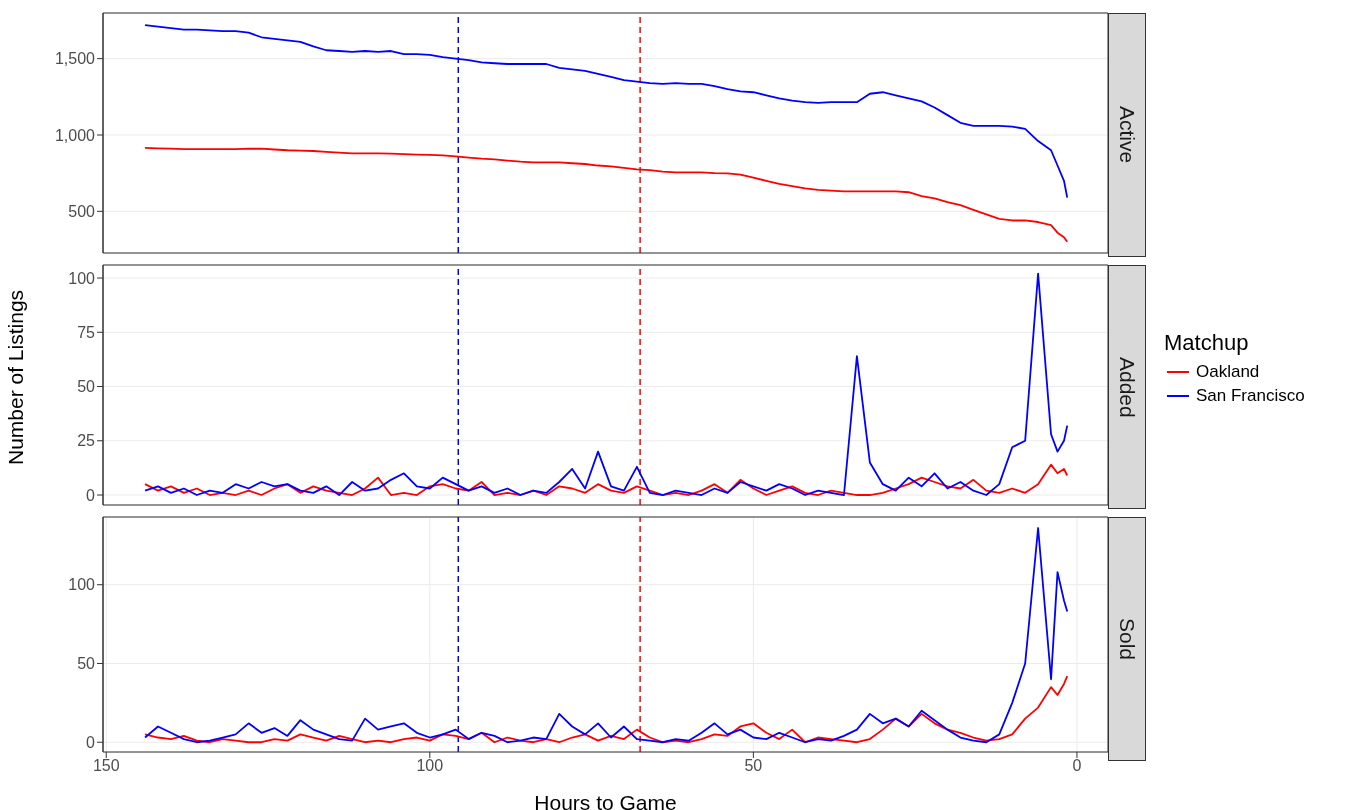 Image resolution: width=1365 pixels, height=810 pixels. What do you see at coordinates (430, 766) in the screenshot?
I see `x-tick-label: 100` at bounding box center [430, 766].